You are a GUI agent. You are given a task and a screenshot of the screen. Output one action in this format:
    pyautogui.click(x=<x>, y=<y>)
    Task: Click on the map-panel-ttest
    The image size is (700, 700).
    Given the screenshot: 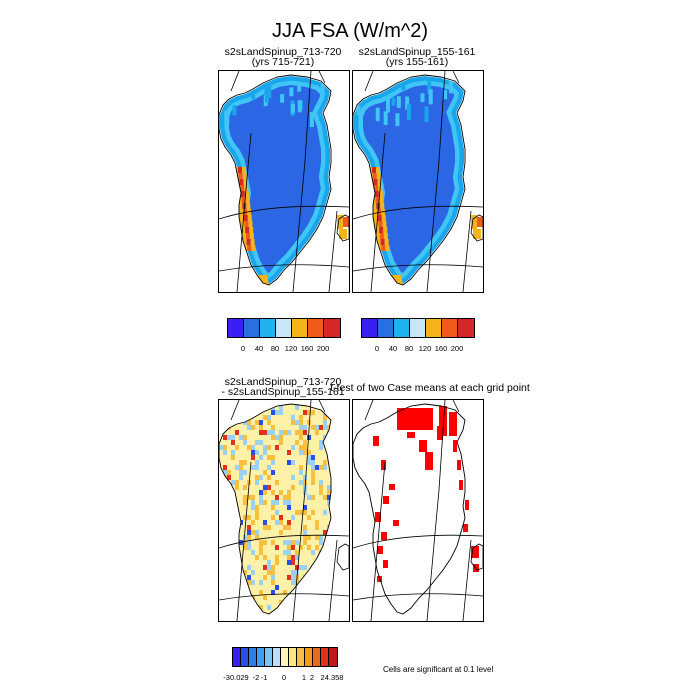 What is the action you would take?
    pyautogui.click(x=418, y=510)
    